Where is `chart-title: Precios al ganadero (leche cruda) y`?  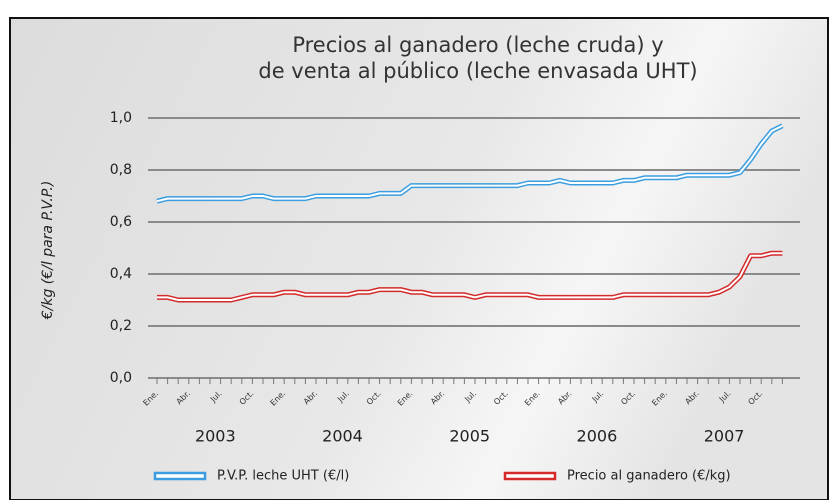 chart-title: Precios al ganadero (leche cruda) y is located at coordinates (477, 45).